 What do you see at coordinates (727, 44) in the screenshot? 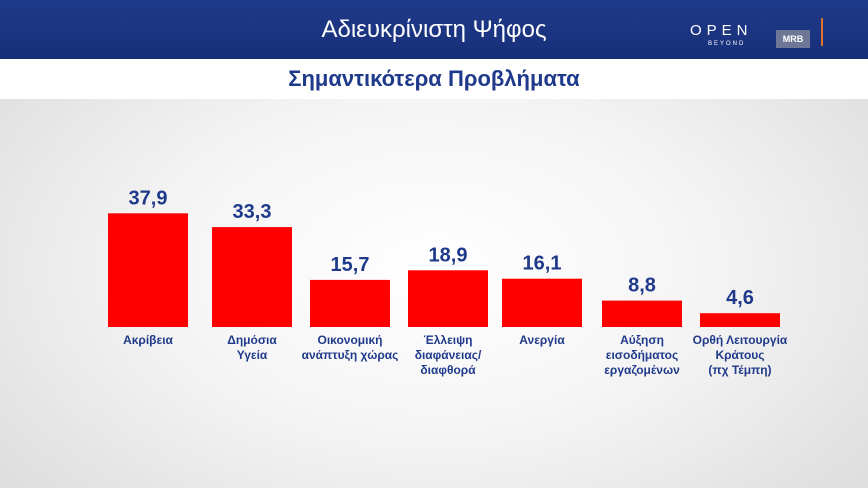
I see `open-logo-tagline: BEYOND` at bounding box center [727, 44].